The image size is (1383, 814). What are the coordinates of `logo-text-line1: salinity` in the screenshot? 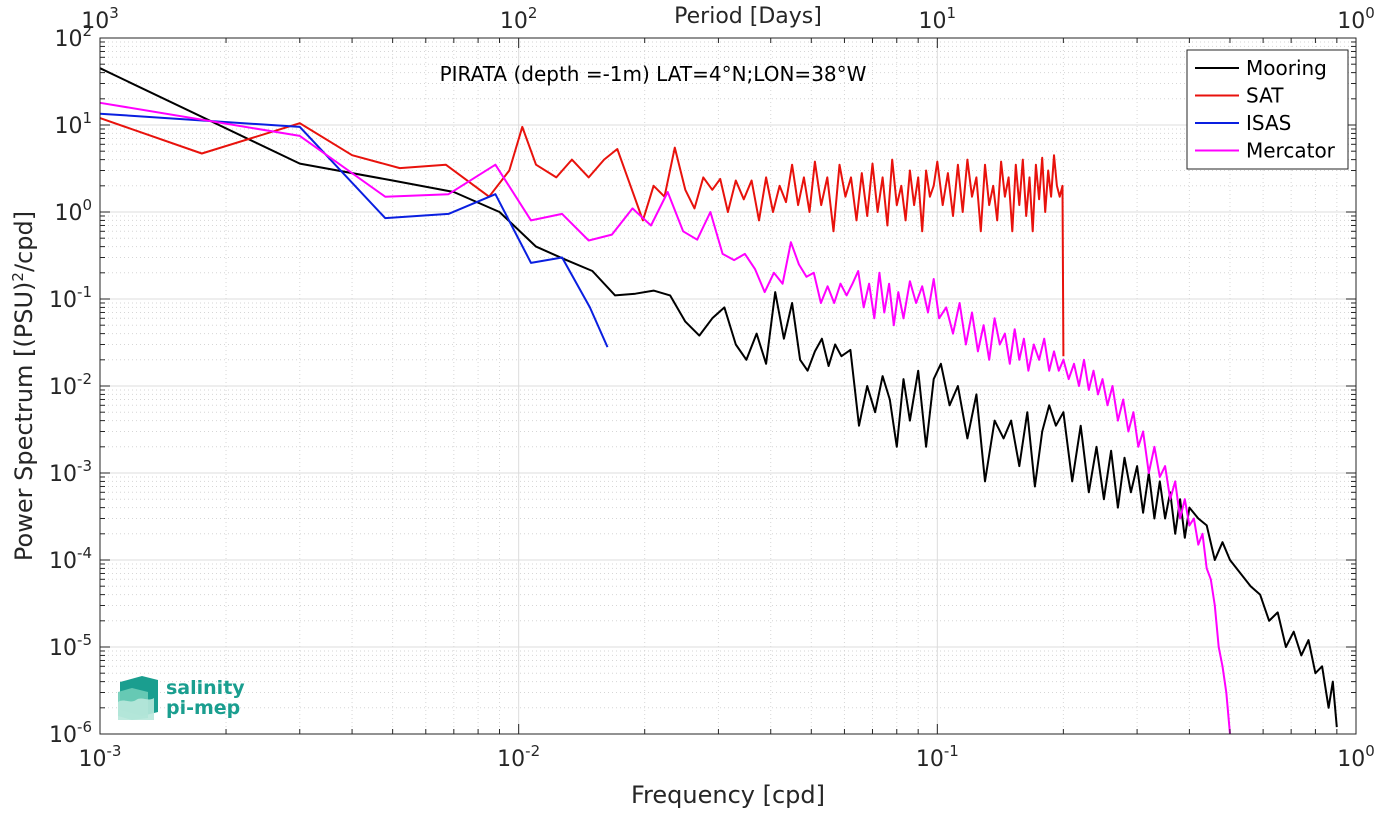 It's located at (205, 688).